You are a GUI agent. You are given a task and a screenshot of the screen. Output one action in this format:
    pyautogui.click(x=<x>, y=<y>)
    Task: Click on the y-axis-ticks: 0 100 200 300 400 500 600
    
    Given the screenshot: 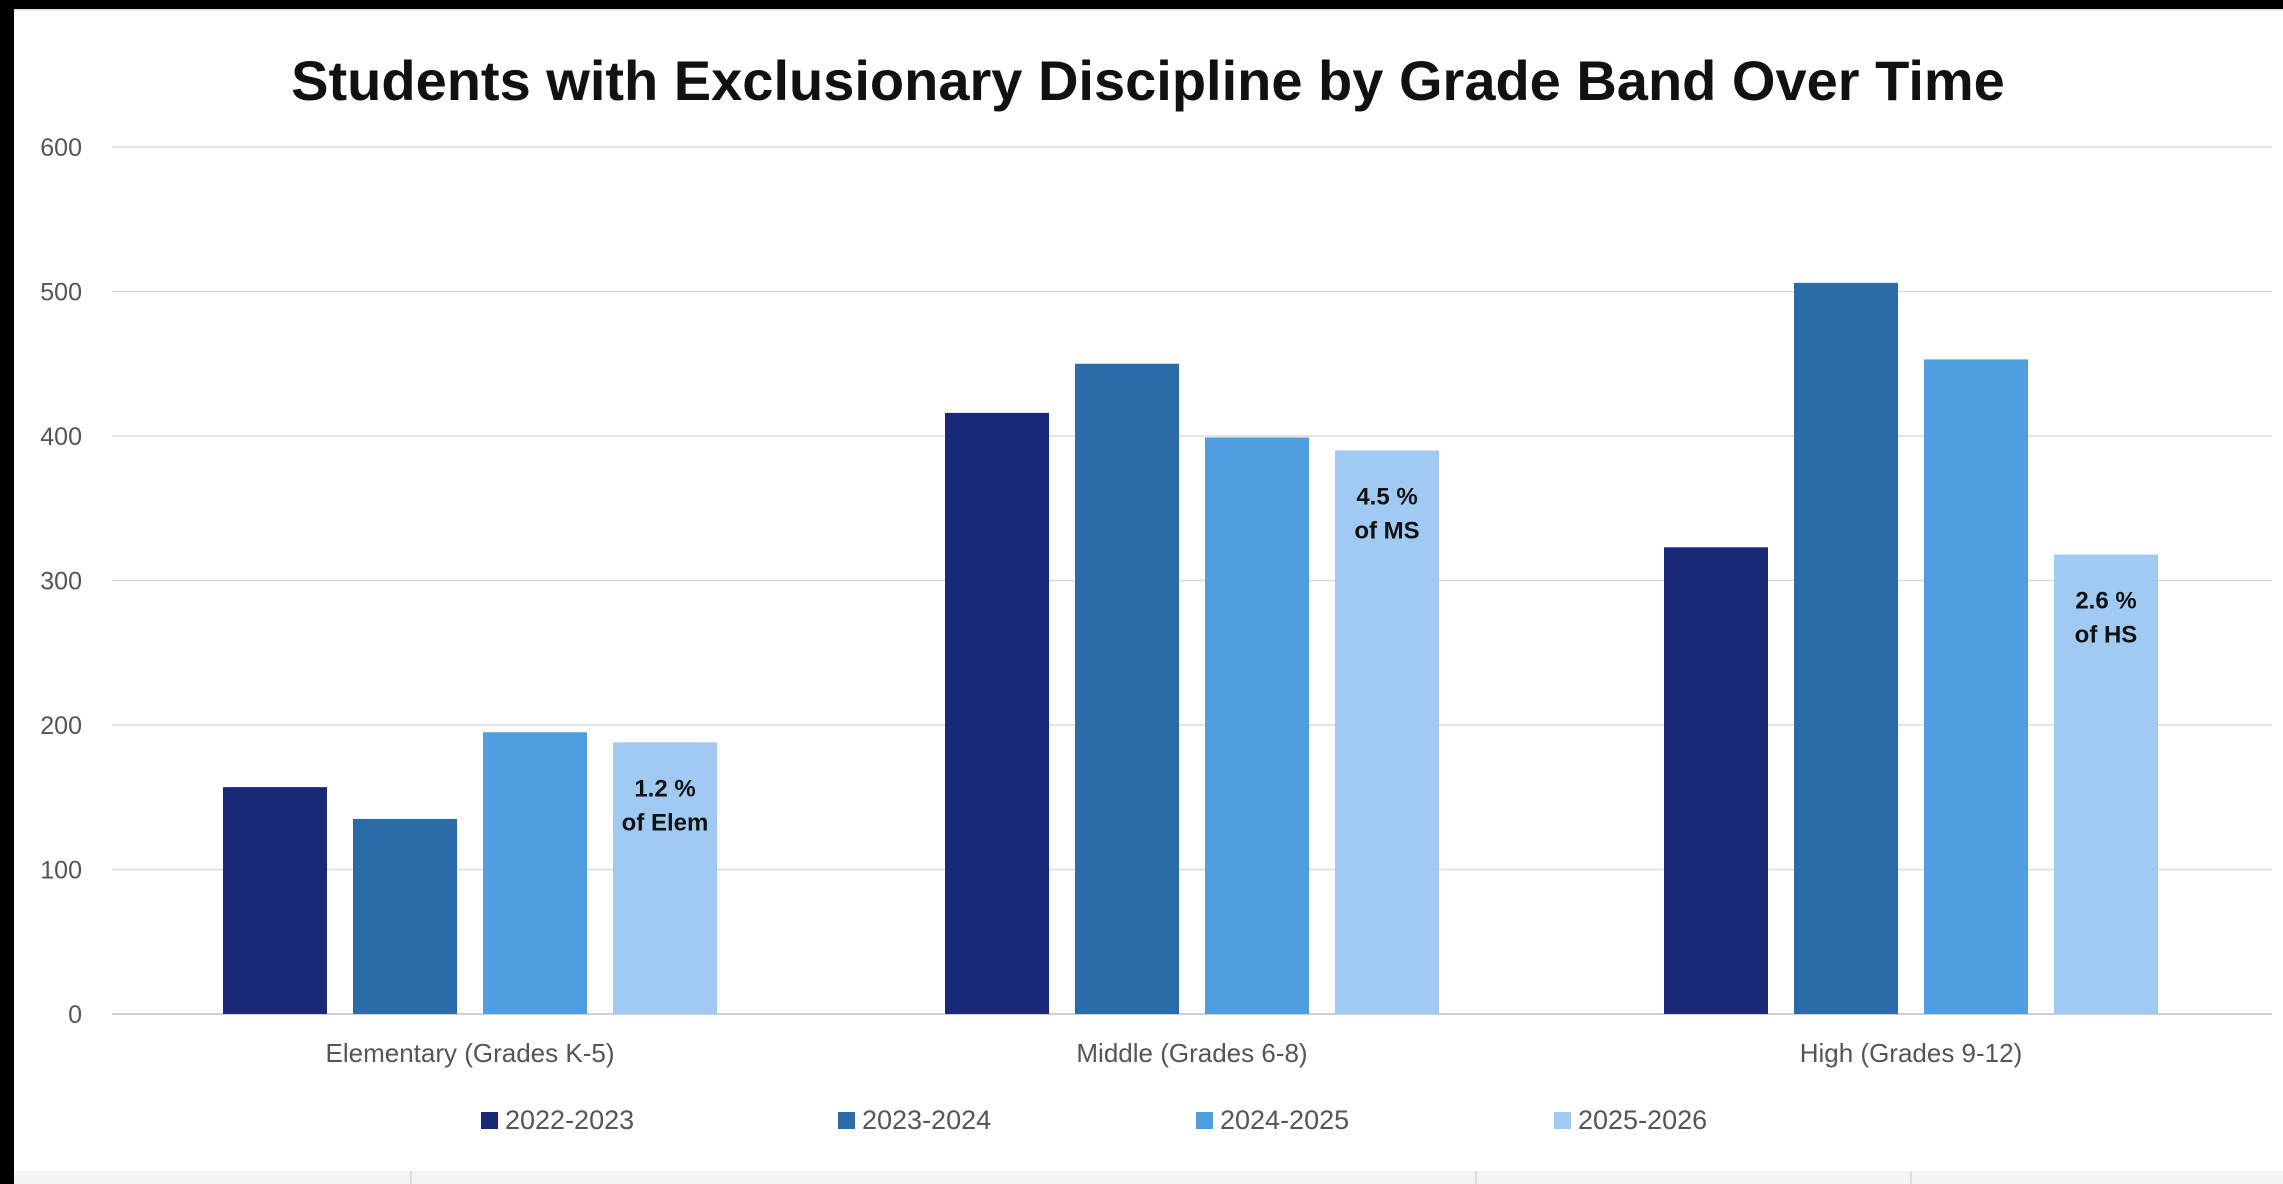 What is the action you would take?
    pyautogui.click(x=61, y=581)
    